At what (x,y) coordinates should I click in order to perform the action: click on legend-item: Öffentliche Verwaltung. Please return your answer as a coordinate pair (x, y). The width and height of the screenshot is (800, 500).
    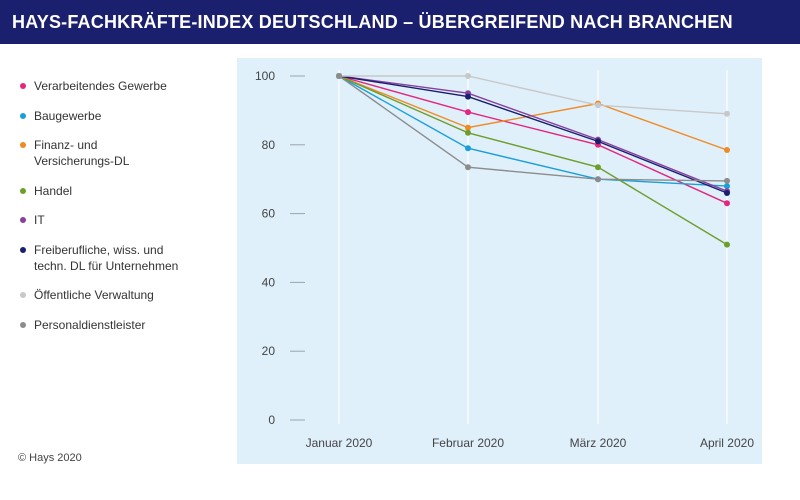
    Looking at the image, I should click on (132, 295).